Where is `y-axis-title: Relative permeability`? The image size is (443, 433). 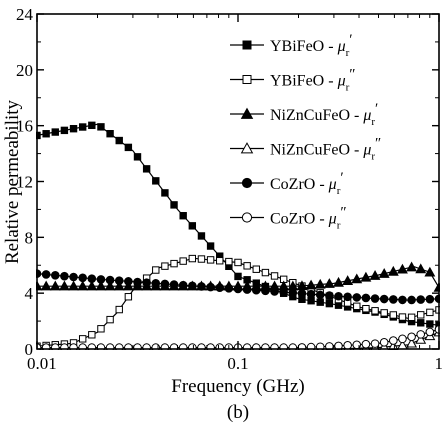
y-axis-title: Relative permeability is located at coordinates (12, 181).